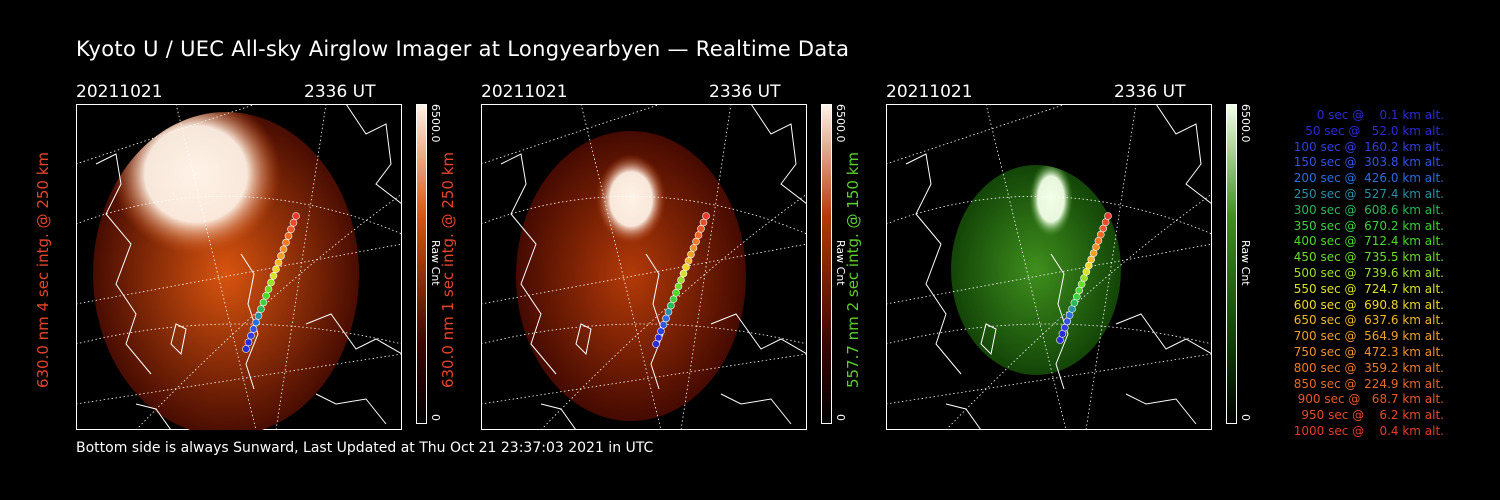 Image resolution: width=1500 pixels, height=500 pixels. I want to click on legend-item: 850 sec @ 224.9 km alt., so click(1368, 383).